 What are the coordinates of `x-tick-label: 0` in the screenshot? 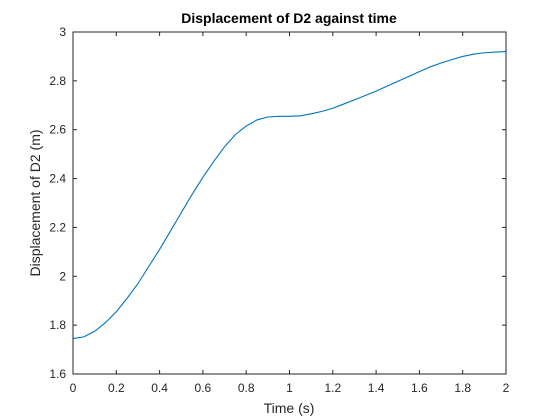 It's located at (73, 388).